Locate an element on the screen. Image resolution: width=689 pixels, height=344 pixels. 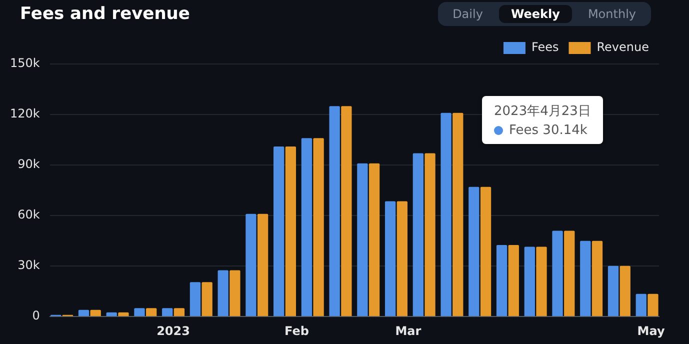
legend-label: Fees is located at coordinates (545, 47).